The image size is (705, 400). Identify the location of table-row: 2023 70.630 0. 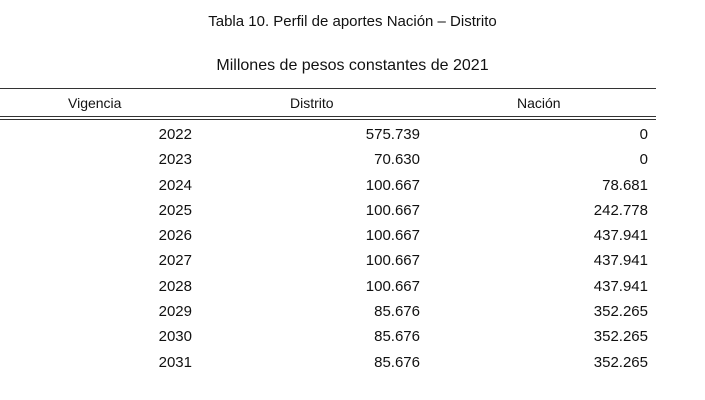
(328, 159).